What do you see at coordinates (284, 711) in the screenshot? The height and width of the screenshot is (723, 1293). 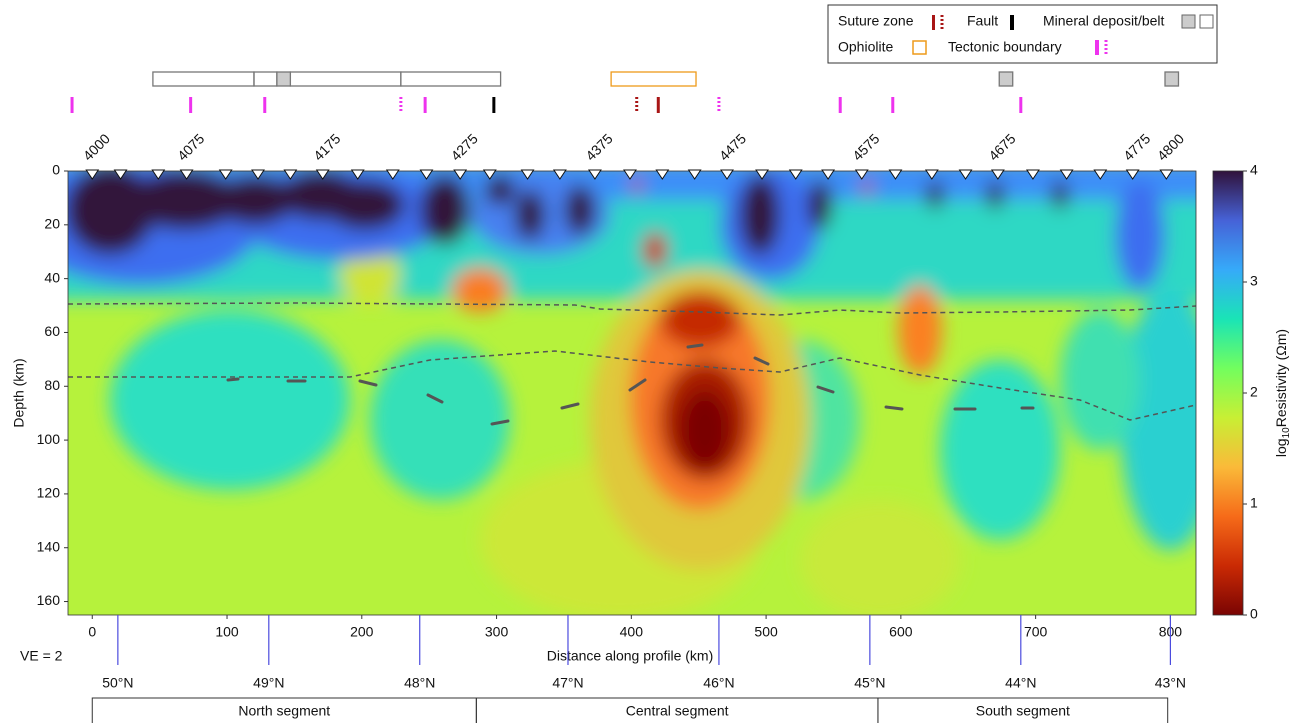 I see `segment-label: North segment` at bounding box center [284, 711].